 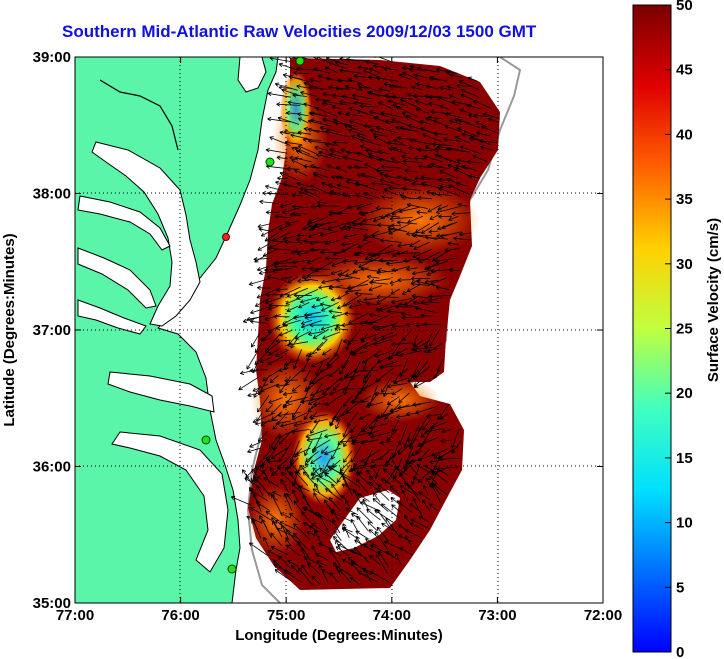 What do you see at coordinates (339, 635) in the screenshot?
I see `x-axis-label: Longitude (Degrees:Minutes)` at bounding box center [339, 635].